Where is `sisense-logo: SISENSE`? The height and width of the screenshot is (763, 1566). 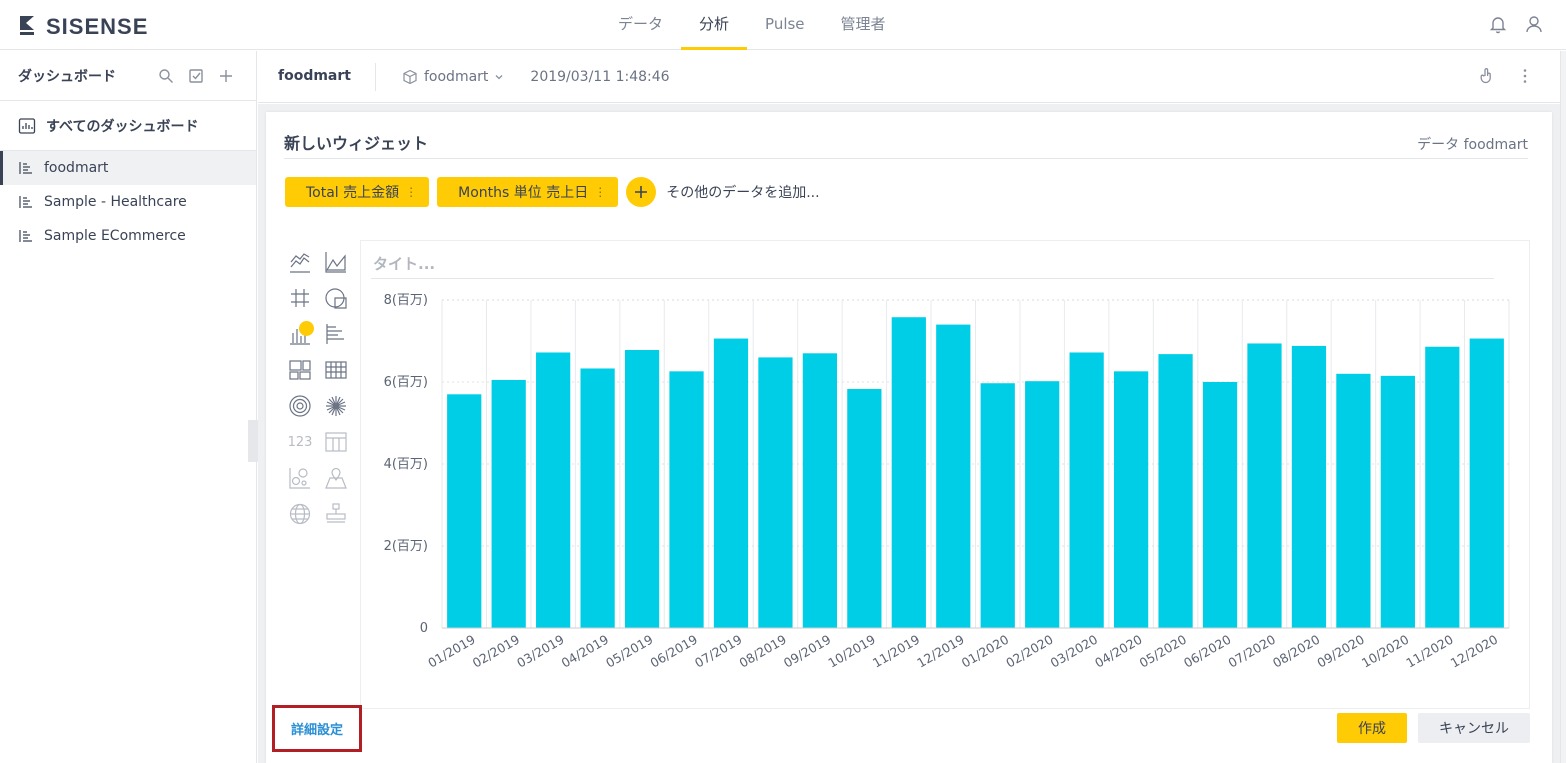
sisense-logo: SISENSE is located at coordinates (84, 27).